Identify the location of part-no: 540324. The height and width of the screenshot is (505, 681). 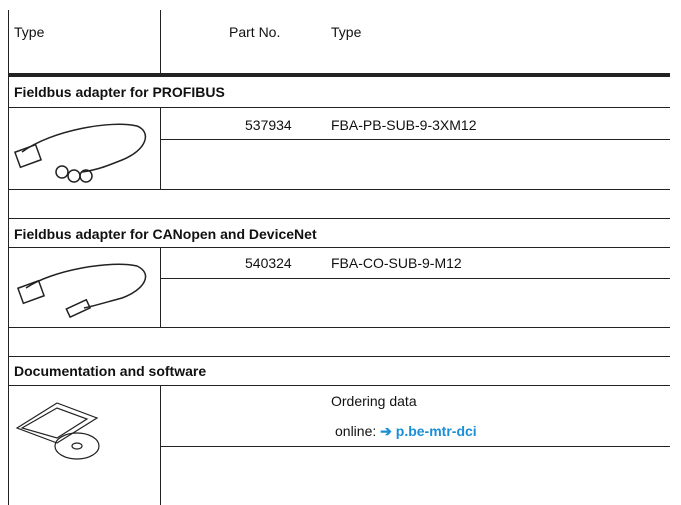
(268, 263).